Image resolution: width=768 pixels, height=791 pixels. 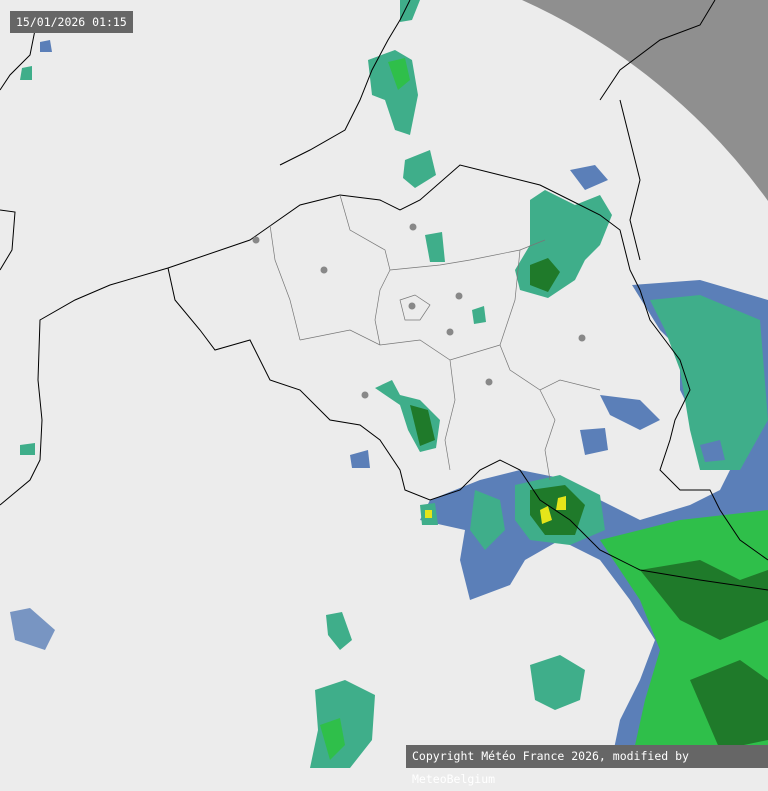 I want to click on city-markers, so click(x=419, y=311).